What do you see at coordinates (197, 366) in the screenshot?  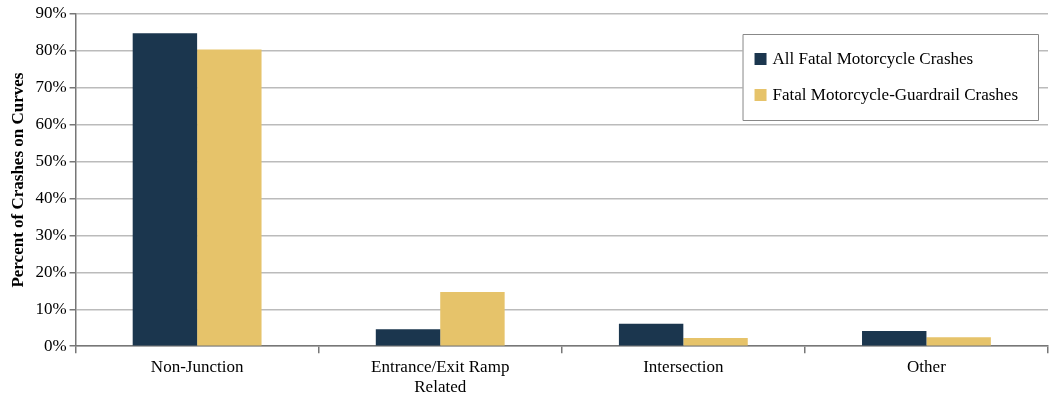 I see `x-tick-label: Non-Junction` at bounding box center [197, 366].